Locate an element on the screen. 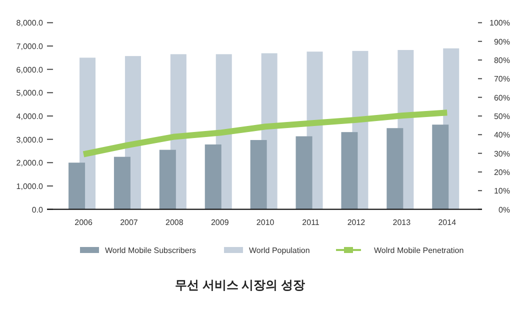 The height and width of the screenshot is (321, 520). x-tick-label: 2006 is located at coordinates (83, 222).